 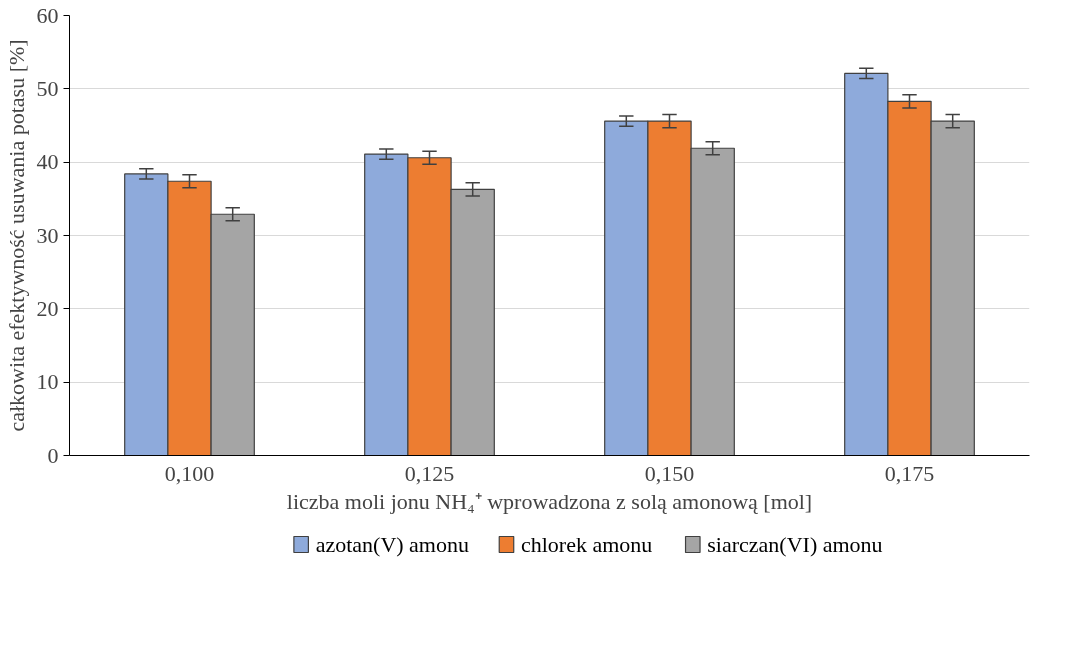 What do you see at coordinates (909, 473) in the screenshot?
I see `x-tick-label: 0,175` at bounding box center [909, 473].